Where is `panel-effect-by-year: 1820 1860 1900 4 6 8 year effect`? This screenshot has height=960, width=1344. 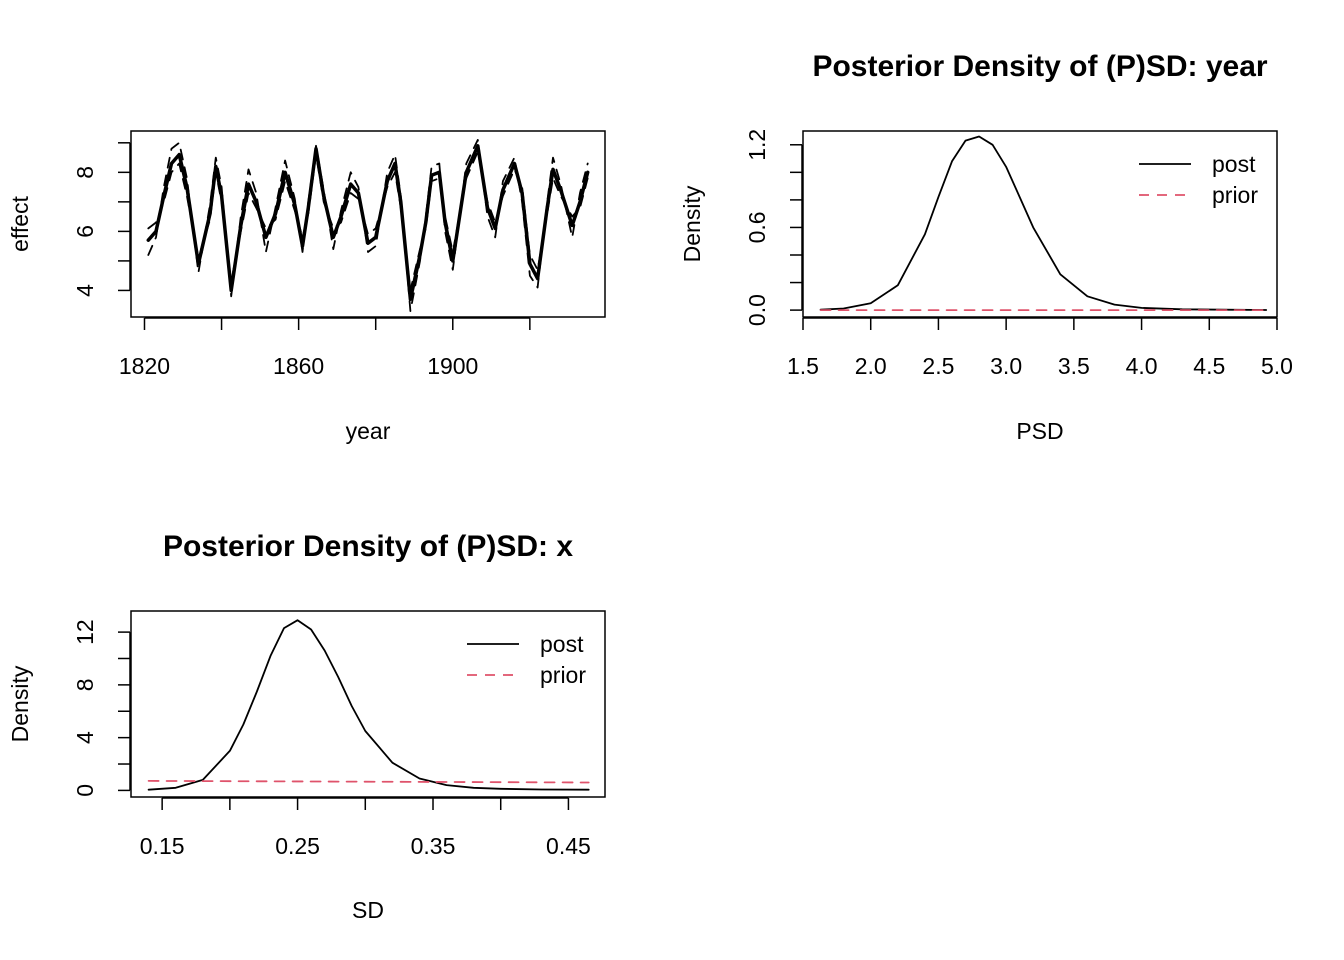 panel-effect-by-year: 1820 1860 1900 4 6 8 year effect is located at coordinates (306, 287).